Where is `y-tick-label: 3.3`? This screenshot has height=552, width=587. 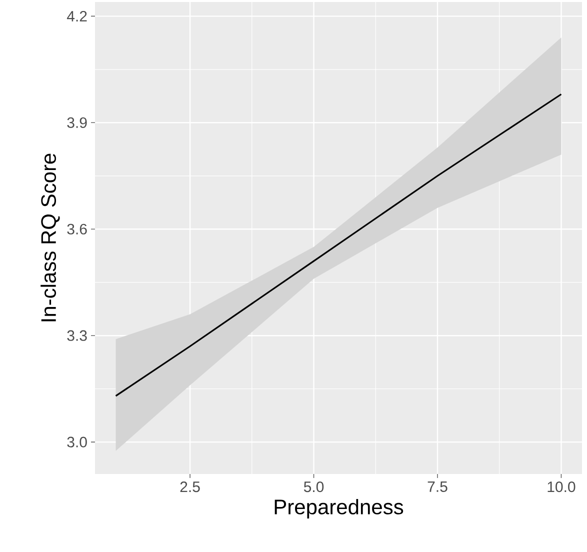
y-tick-label: 3.3 is located at coordinates (77, 335).